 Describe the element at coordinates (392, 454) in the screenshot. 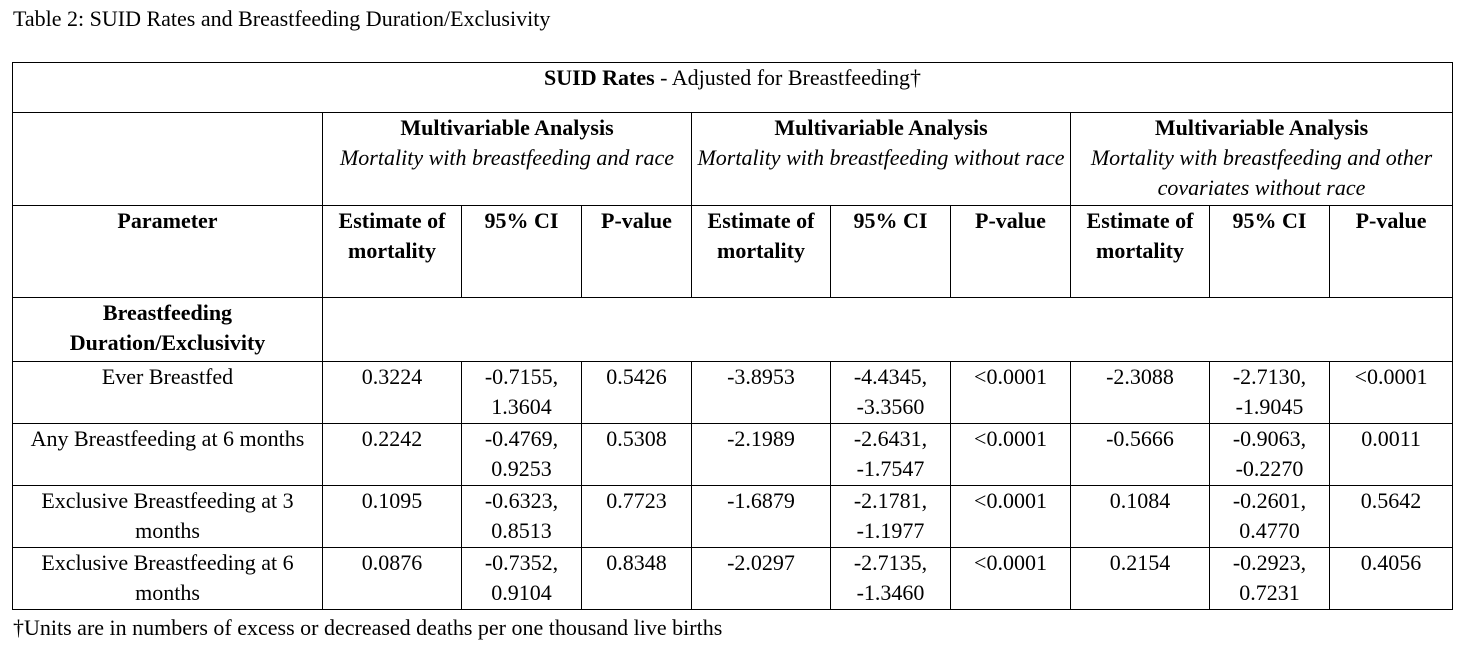

I see `estimate-cell: 0.2242` at that location.